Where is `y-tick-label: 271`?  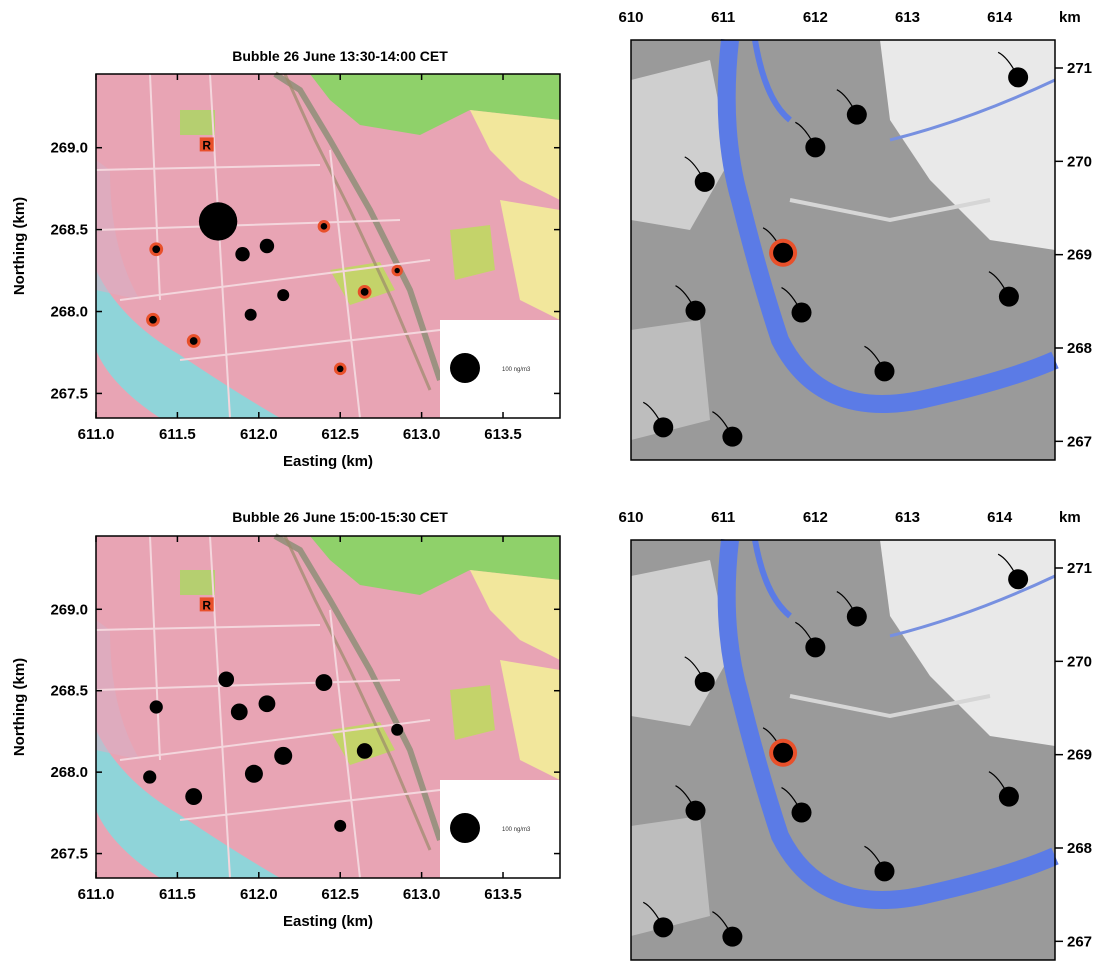 y-tick-label: 271 is located at coordinates (1079, 568).